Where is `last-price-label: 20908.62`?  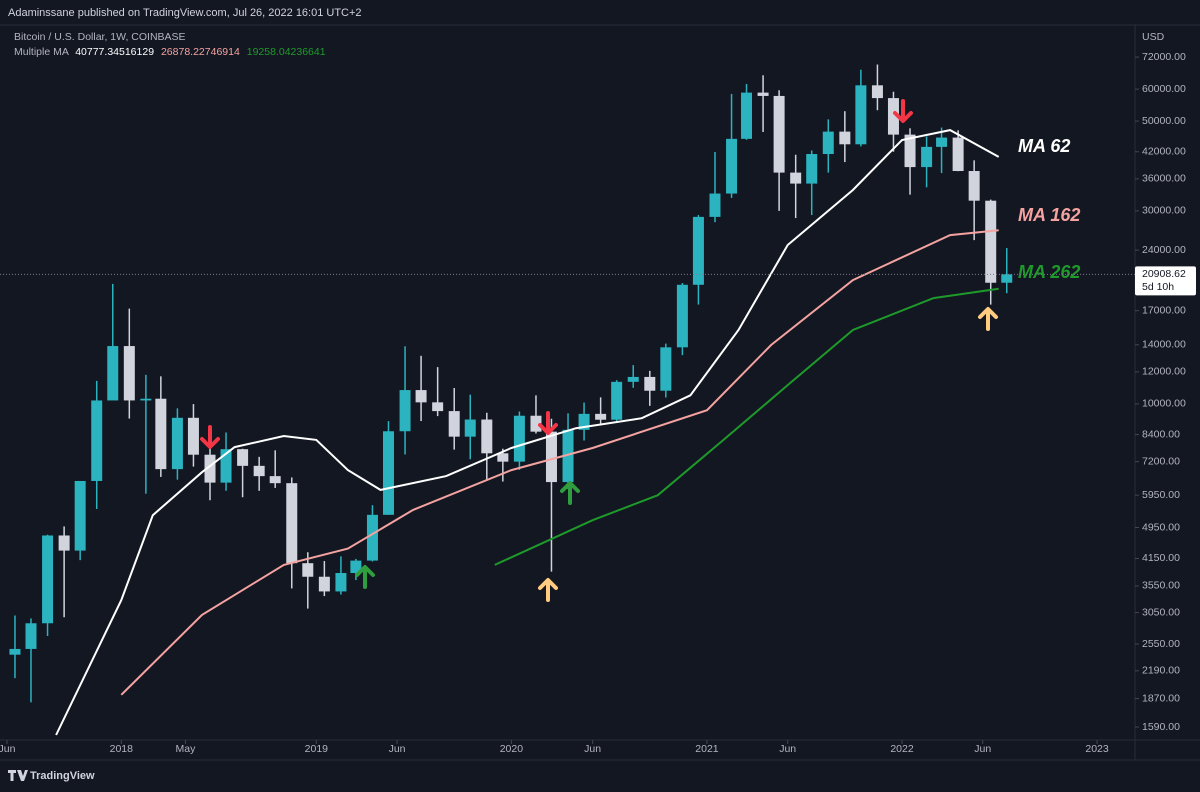 last-price-label: 20908.62 is located at coordinates (1164, 274).